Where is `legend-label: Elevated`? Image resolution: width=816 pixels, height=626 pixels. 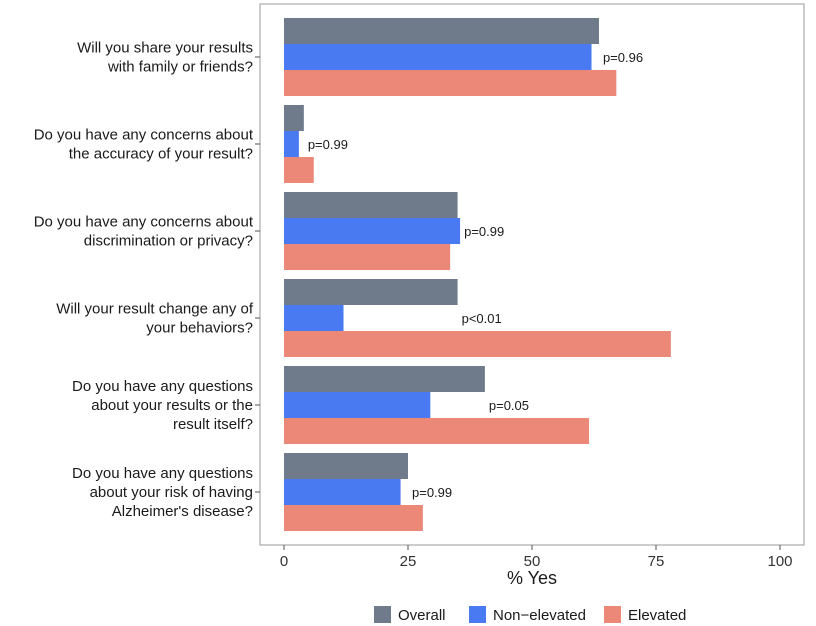
legend-label: Elevated is located at coordinates (657, 615).